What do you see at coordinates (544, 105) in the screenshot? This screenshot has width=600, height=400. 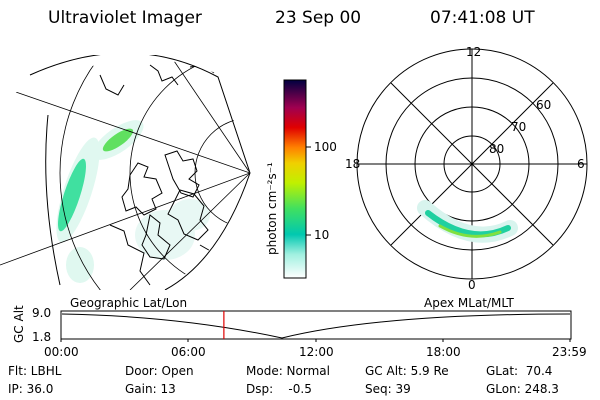 I see `mlat-label-60: 60` at bounding box center [544, 105].